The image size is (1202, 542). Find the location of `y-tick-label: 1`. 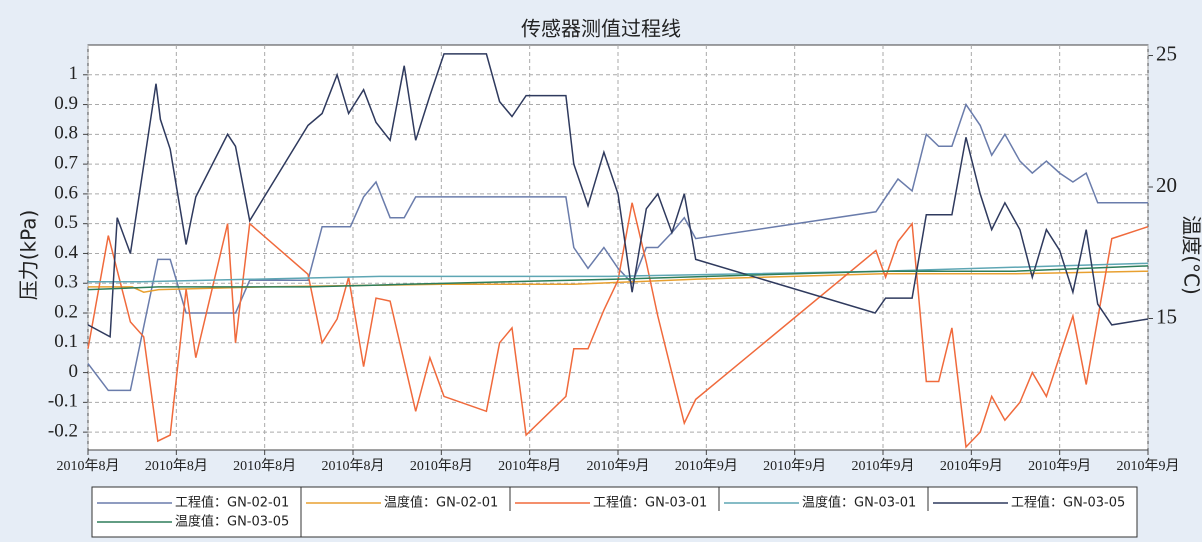

y-tick-label: 1 is located at coordinates (74, 73).